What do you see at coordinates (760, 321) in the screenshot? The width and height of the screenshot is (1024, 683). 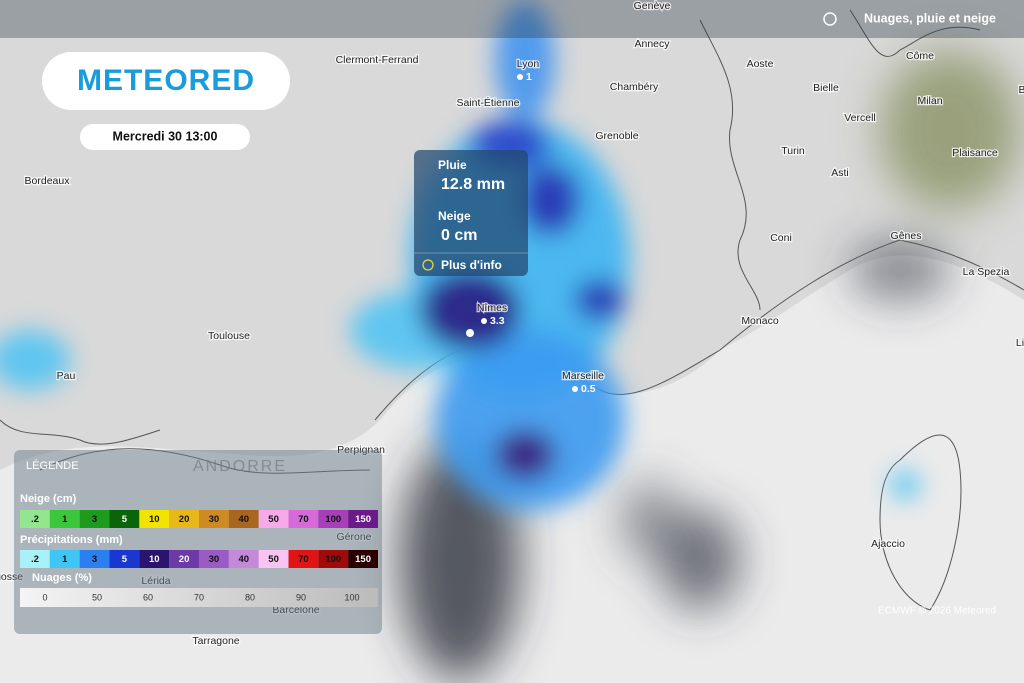 I see `place-name: Monaco` at bounding box center [760, 321].